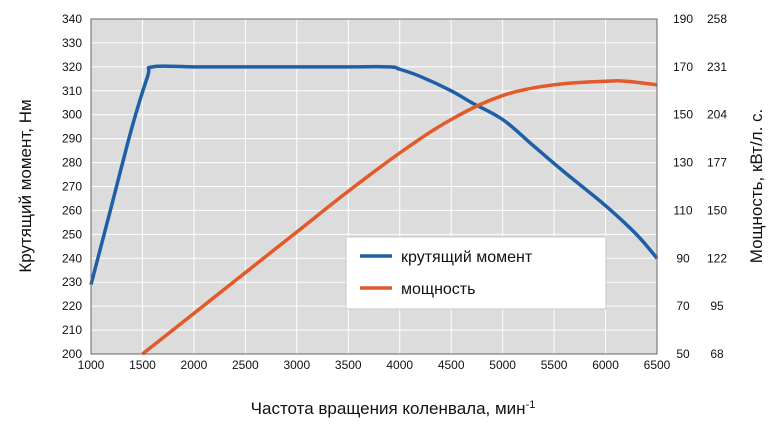 The image size is (781, 424). Describe the element at coordinates (717, 67) in the screenshot. I see `y-right-hp-tick-label: 231` at that location.